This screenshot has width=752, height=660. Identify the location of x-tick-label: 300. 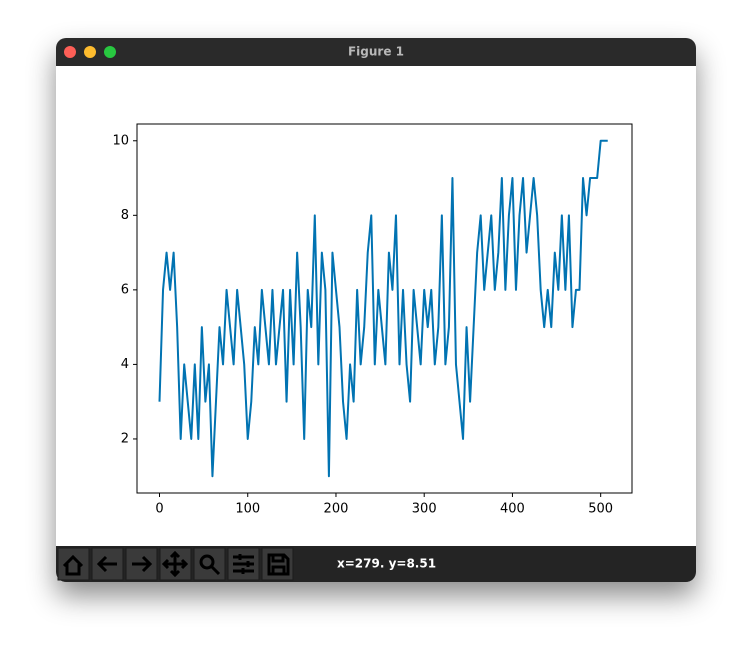
(424, 509).